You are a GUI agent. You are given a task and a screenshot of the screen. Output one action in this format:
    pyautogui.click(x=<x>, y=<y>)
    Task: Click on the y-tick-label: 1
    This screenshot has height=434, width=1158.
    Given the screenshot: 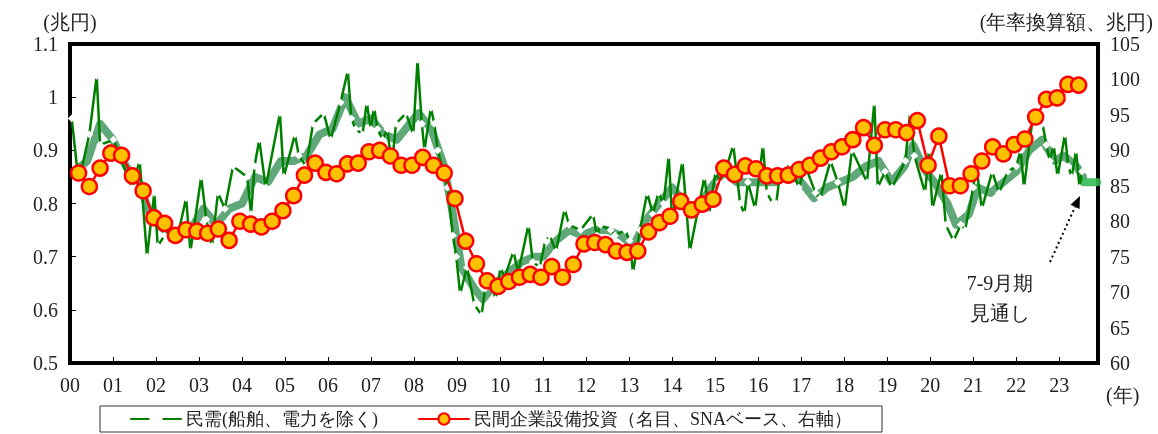 What is the action you would take?
    pyautogui.click(x=53, y=97)
    